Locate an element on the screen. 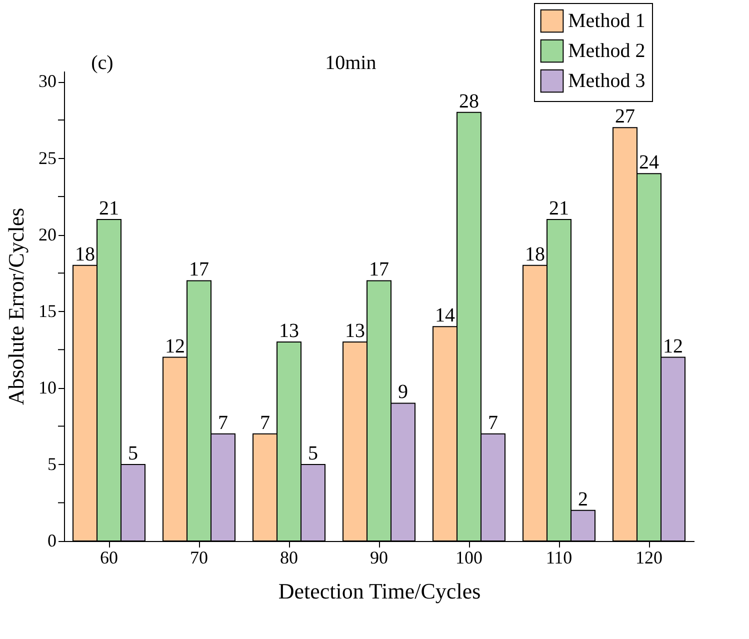 This screenshot has width=749, height=639. annotation: (c) is located at coordinates (102, 63).